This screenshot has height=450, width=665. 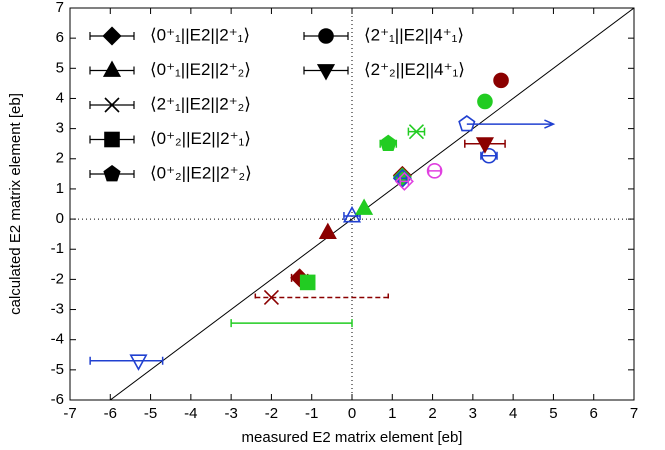 I want to click on x-tick-label: 3, so click(x=473, y=413).